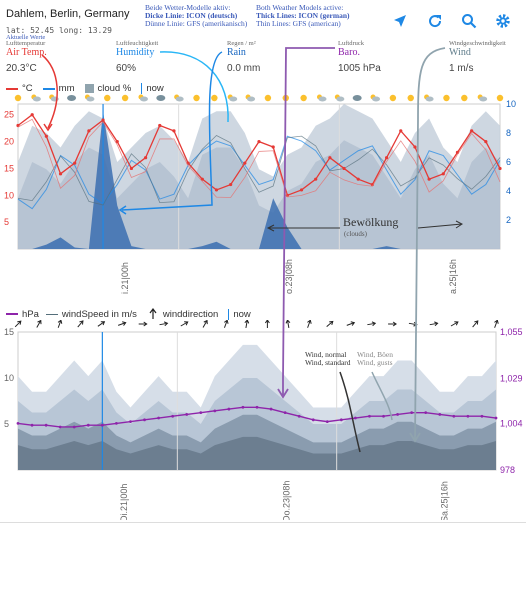 The width and height of the screenshot is (526, 592). What do you see at coordinates (161, 98) in the screenshot?
I see `rain-cloud-icon` at bounding box center [161, 98].